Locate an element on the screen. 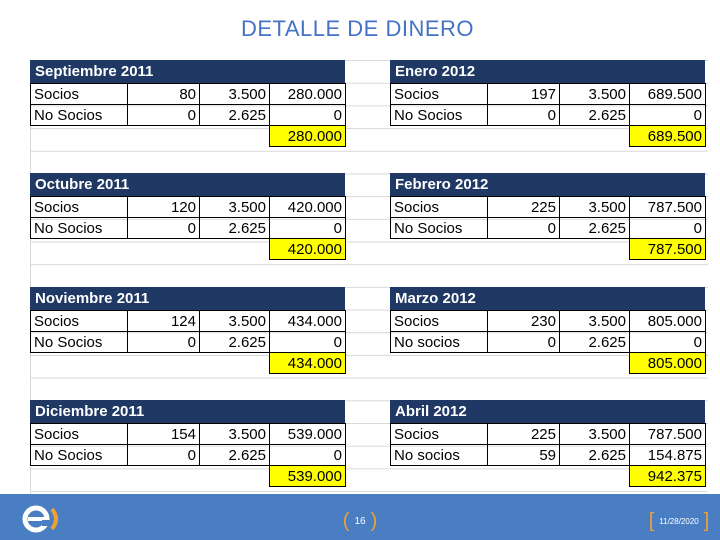 This screenshot has height=540, width=720. count-cell: 225 is located at coordinates (523, 207).